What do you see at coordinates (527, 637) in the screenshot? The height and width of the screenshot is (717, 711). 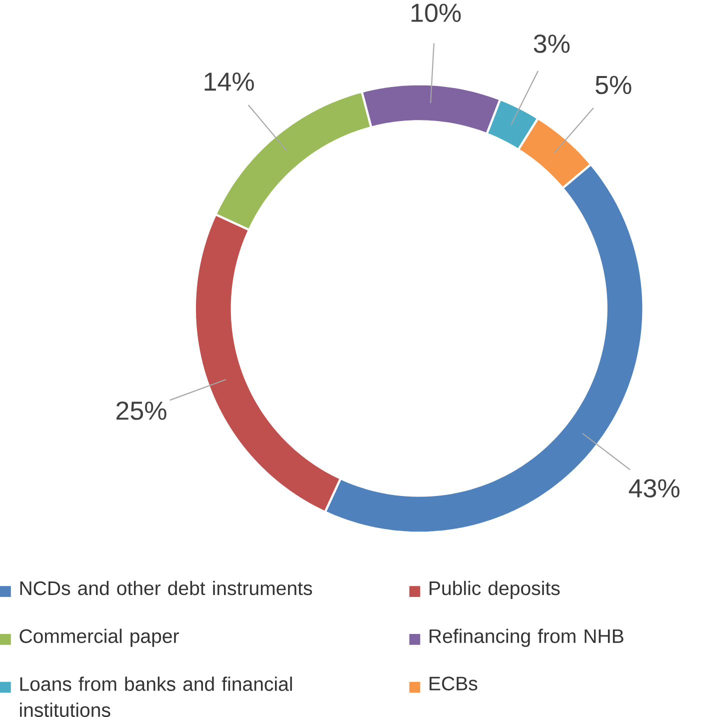 I see `legend-label: Refinancing from NHB` at bounding box center [527, 637].